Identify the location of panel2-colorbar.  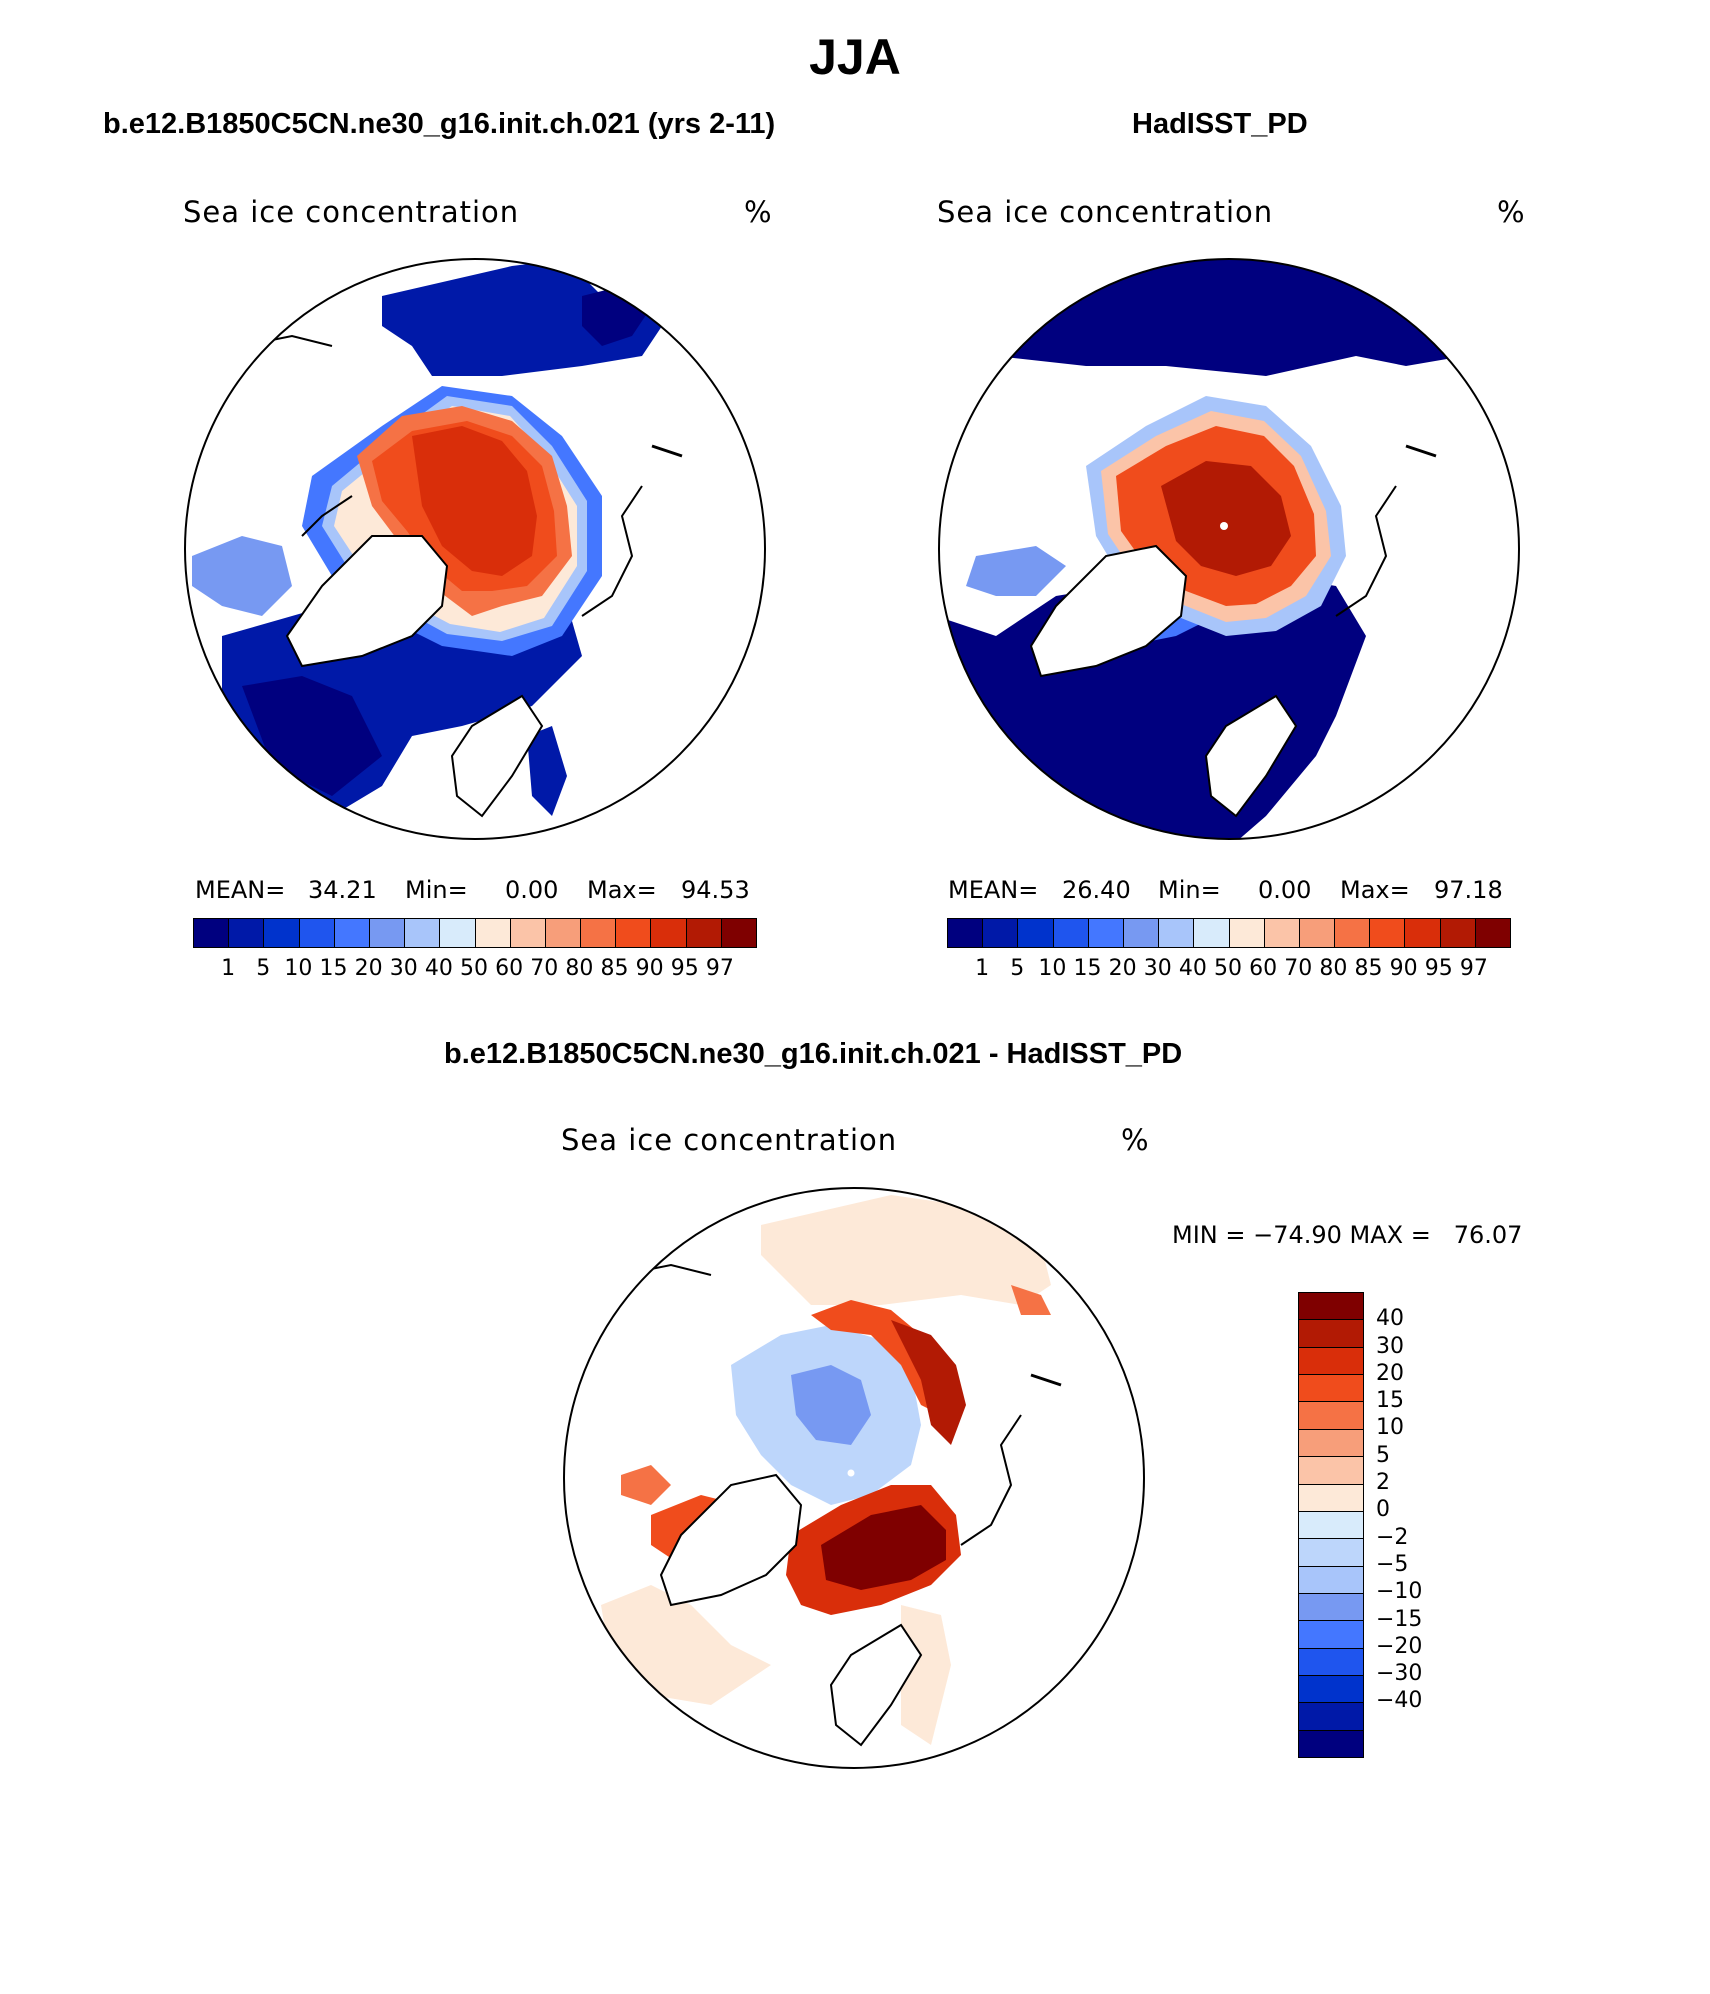
(1229, 933).